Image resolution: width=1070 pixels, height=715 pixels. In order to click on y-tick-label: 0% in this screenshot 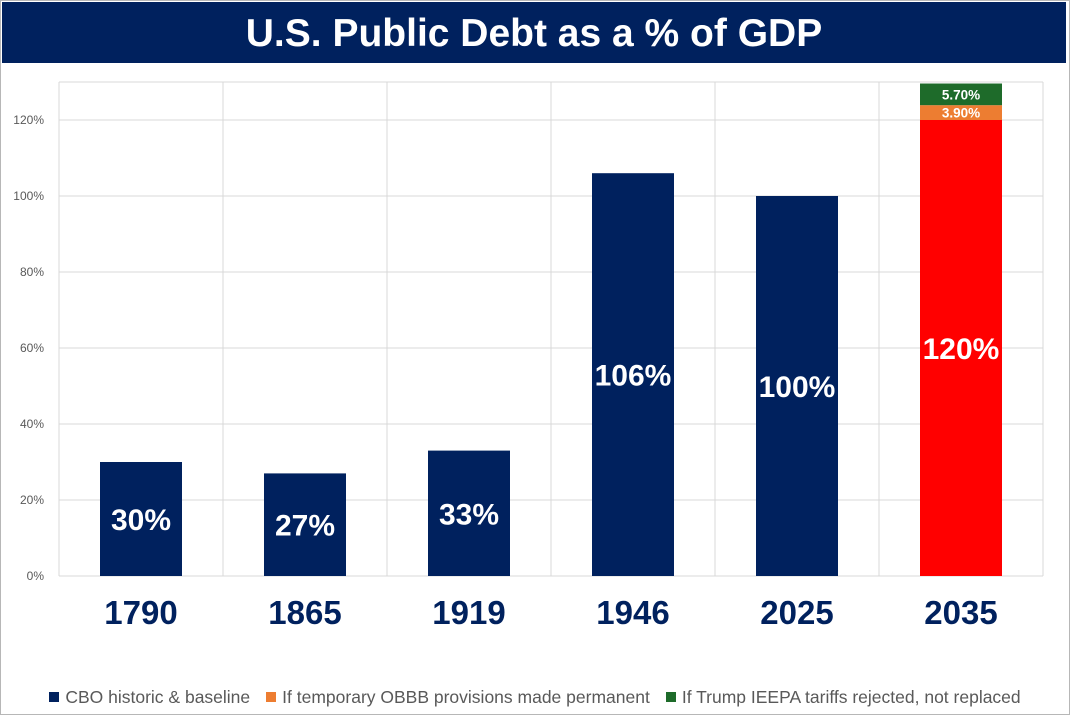, I will do `click(36, 576)`.